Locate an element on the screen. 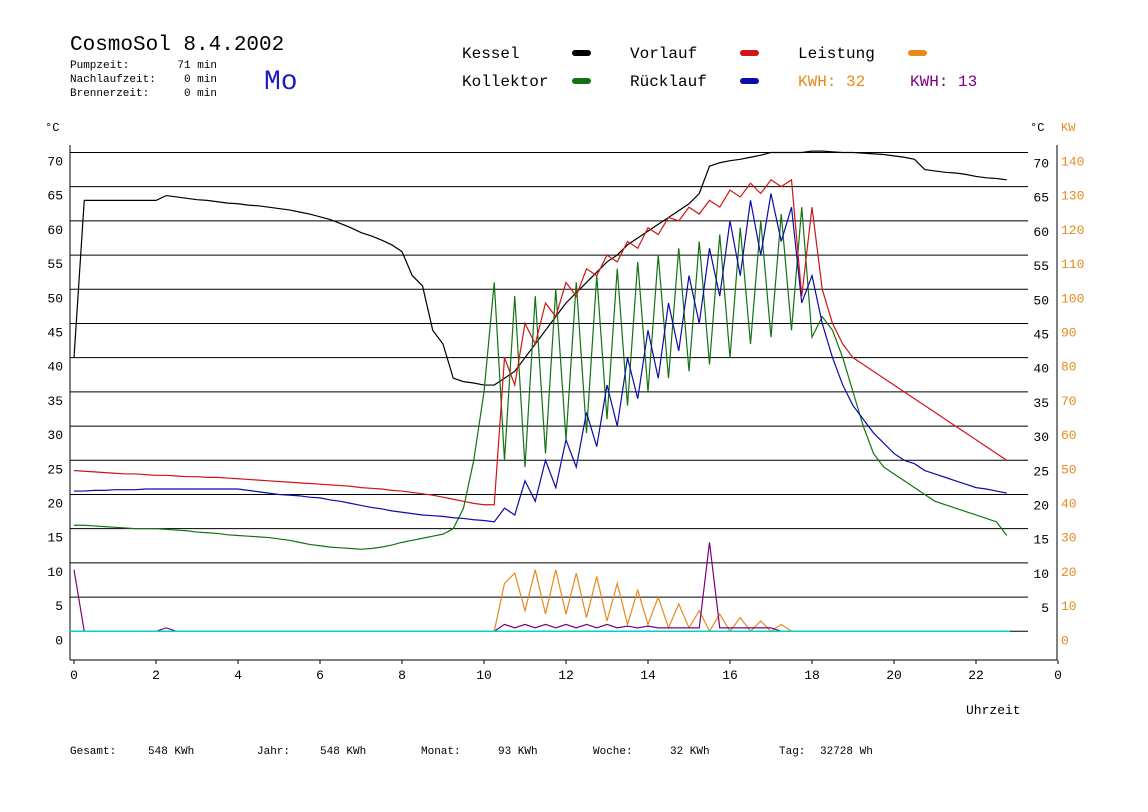 This screenshot has width=1148, height=812. y-tick-label: 15 is located at coordinates (55, 538).